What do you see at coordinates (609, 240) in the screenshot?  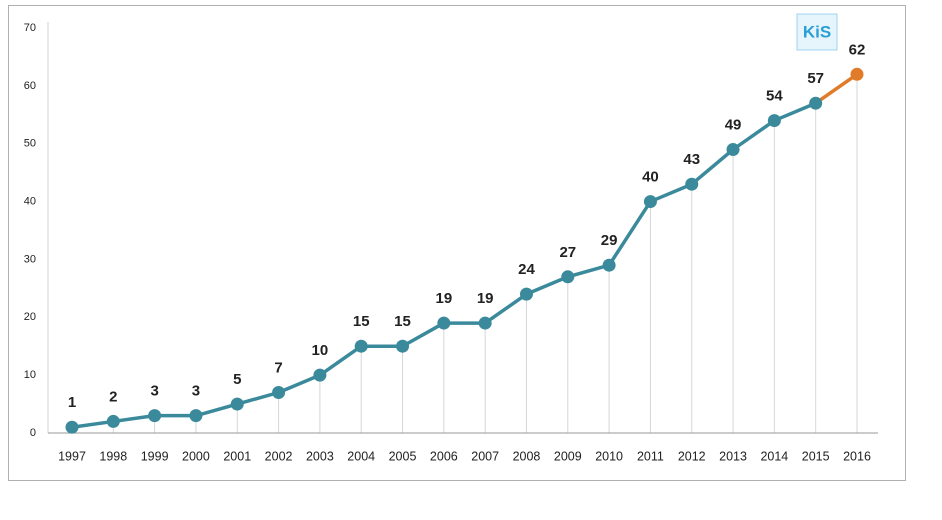 I see `data-label: 29` at bounding box center [609, 240].